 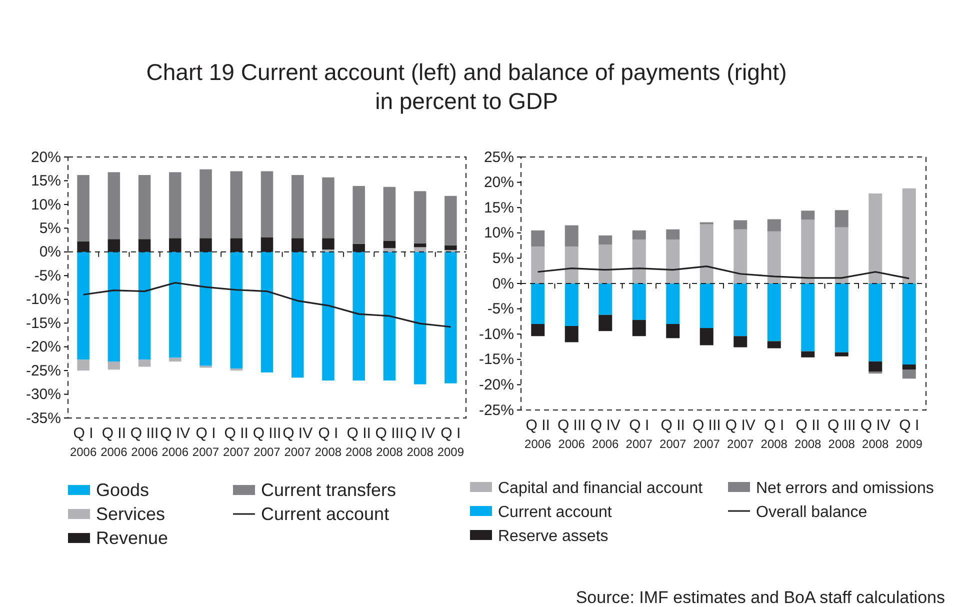 What do you see at coordinates (132, 538) in the screenshot?
I see `legend-label: Revenue` at bounding box center [132, 538].